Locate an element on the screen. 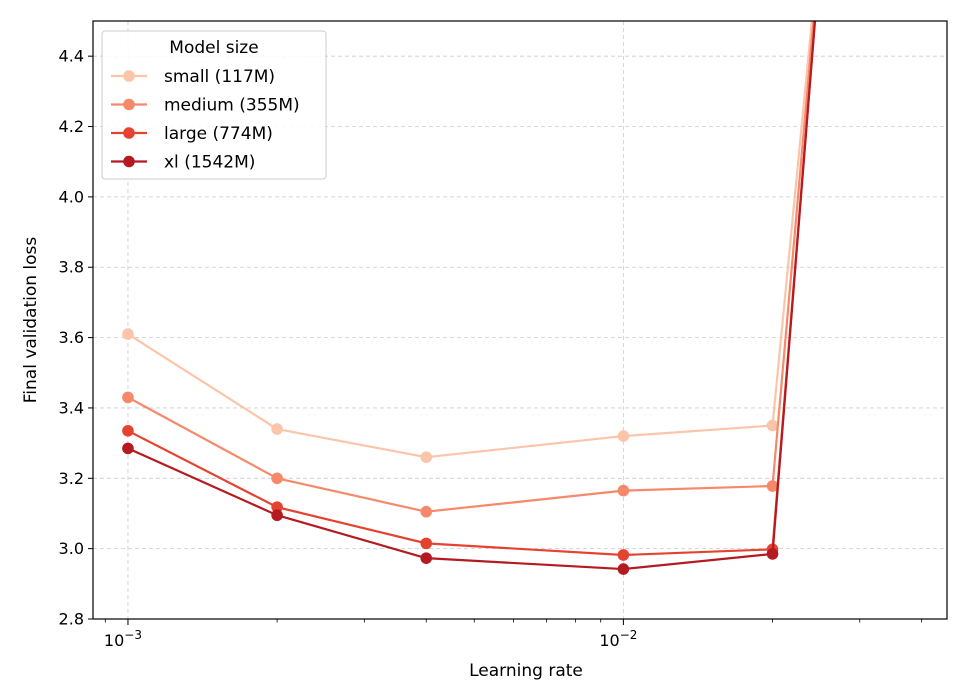 The image size is (980, 700). legend-title: Model size is located at coordinates (213, 48).